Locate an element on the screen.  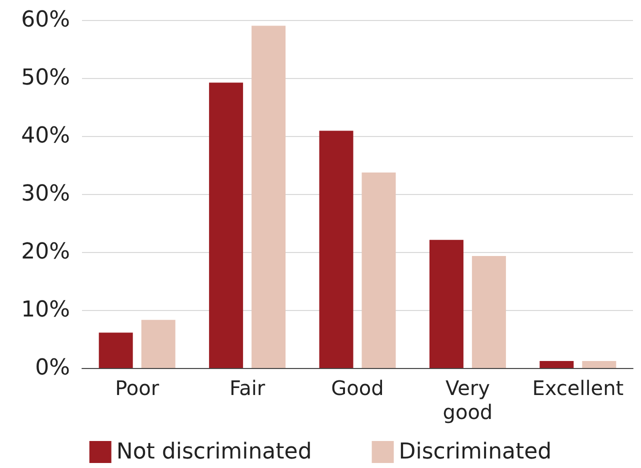
x-tick-label: Poor is located at coordinates (137, 388).